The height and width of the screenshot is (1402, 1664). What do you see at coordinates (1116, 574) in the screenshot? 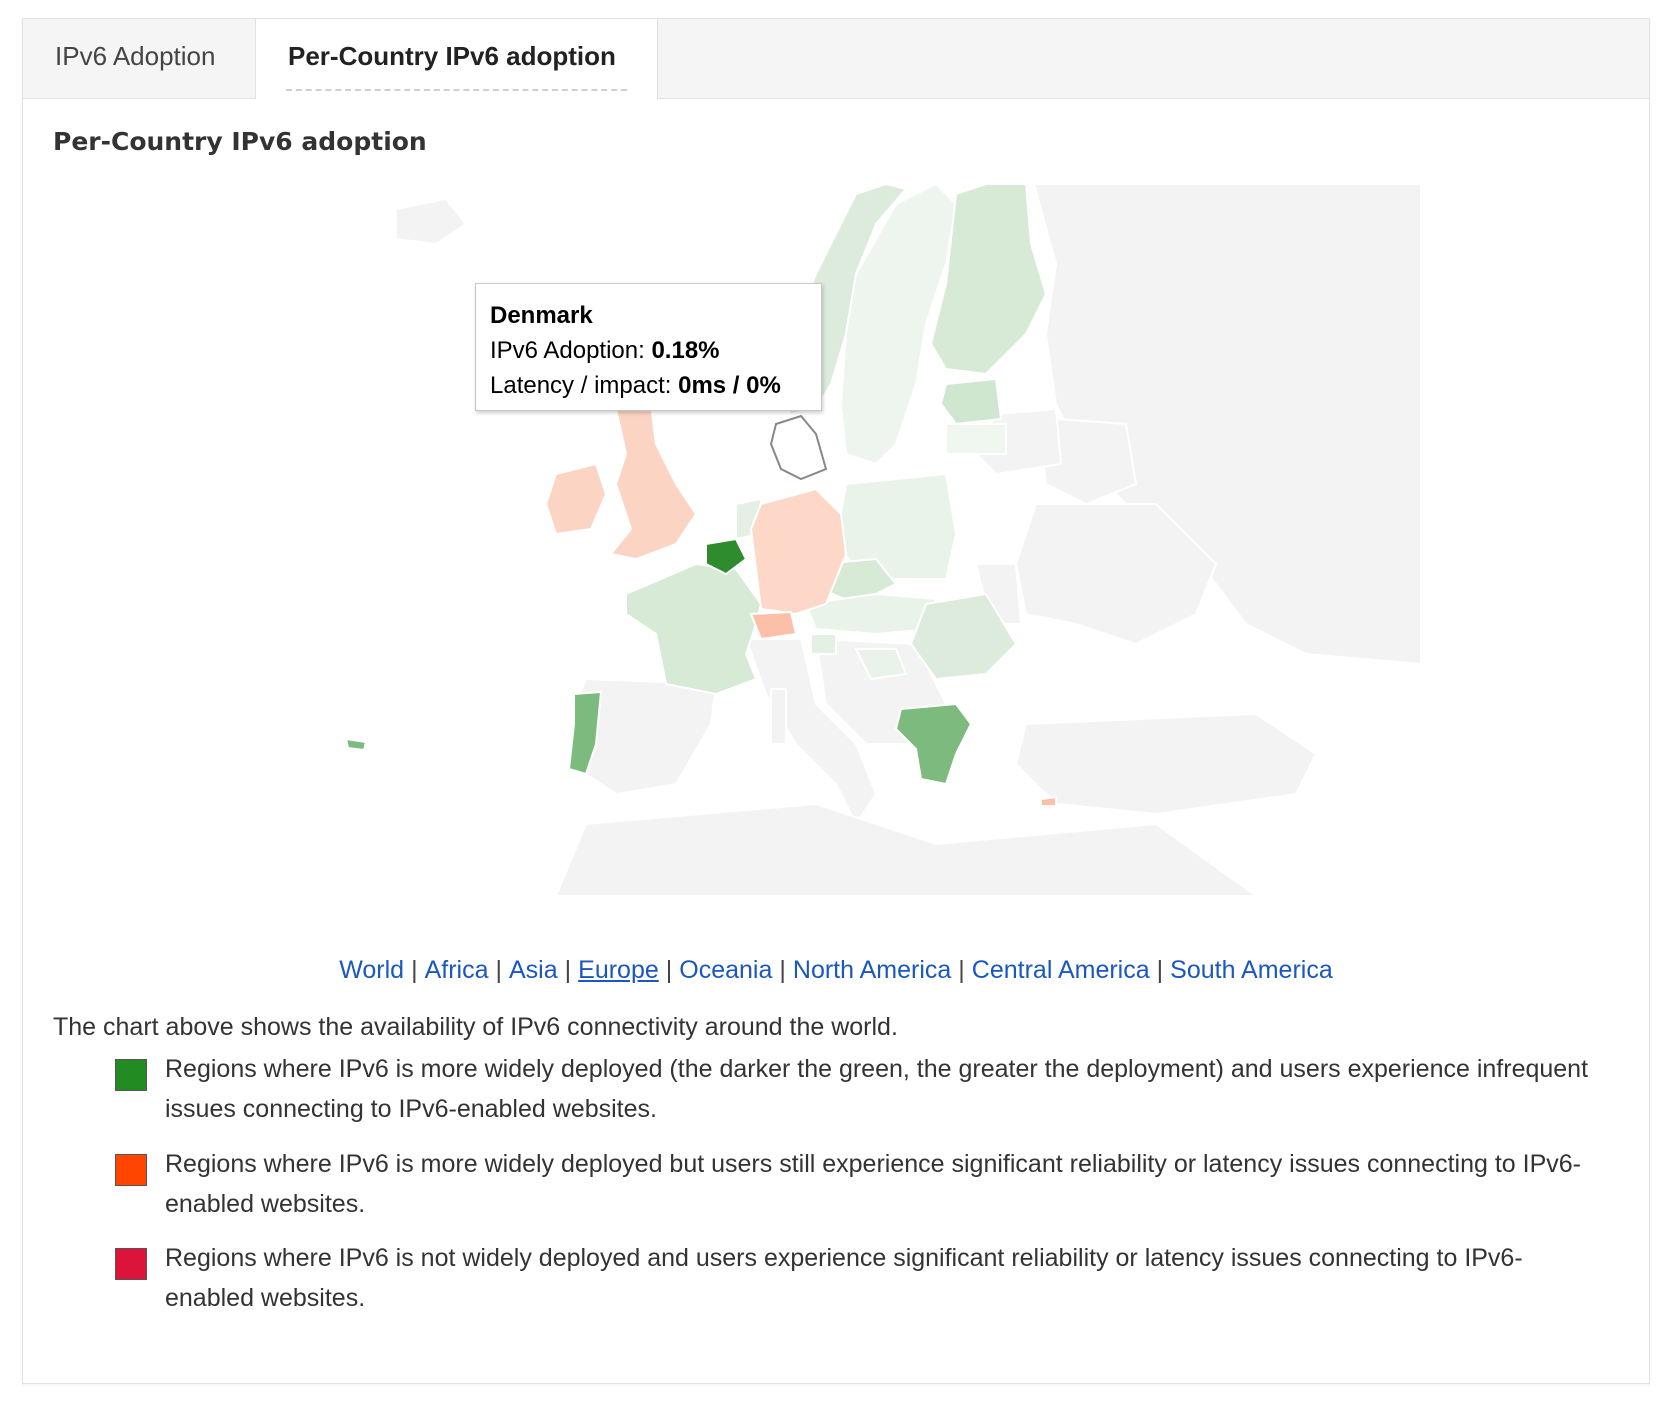
I see `country-ukraine` at bounding box center [1116, 574].